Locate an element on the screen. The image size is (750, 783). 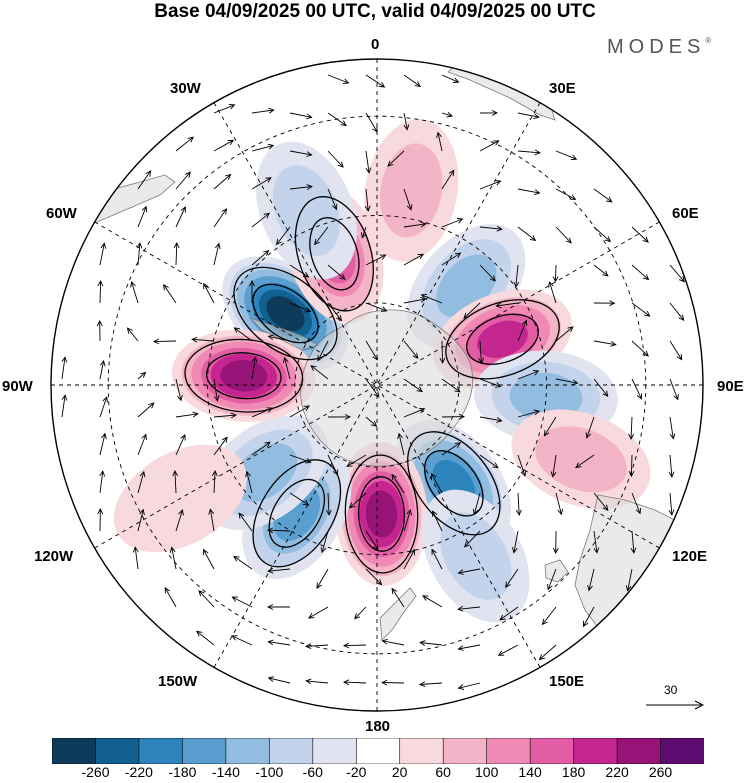
wind-reference-label: 30 is located at coordinates (671, 690).